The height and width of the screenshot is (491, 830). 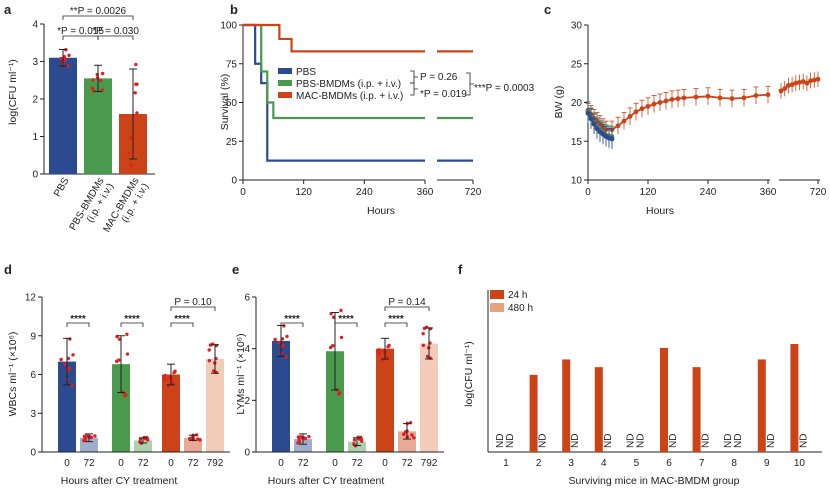 What do you see at coordinates (381, 211) in the screenshot?
I see `panel-b-xlabel: Hours` at bounding box center [381, 211].